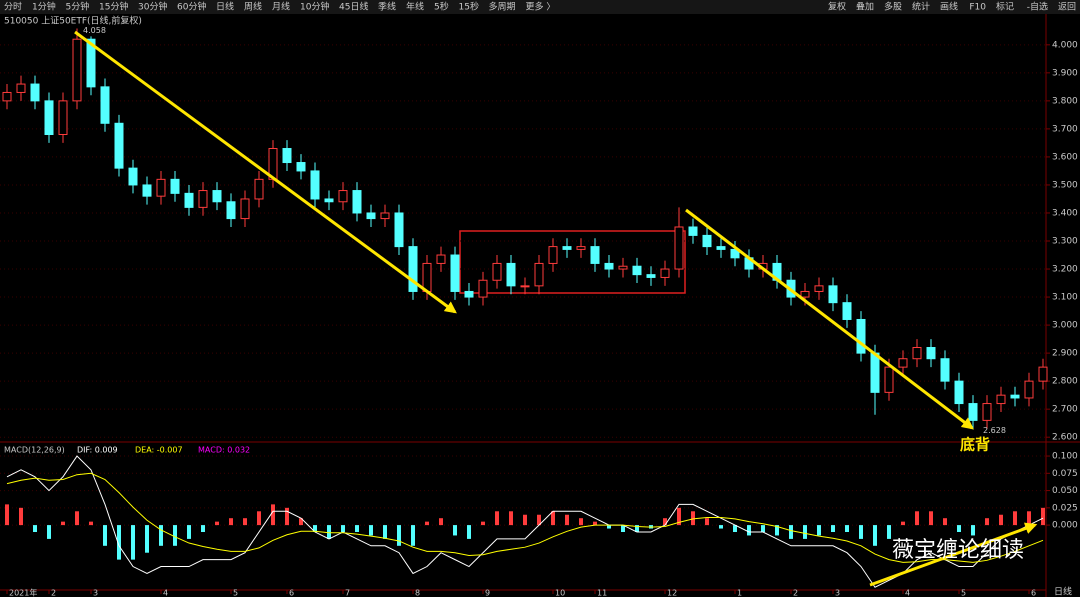  Describe the element at coordinates (44, 7) in the screenshot. I see `toolbar-item: 1分钟` at that location.